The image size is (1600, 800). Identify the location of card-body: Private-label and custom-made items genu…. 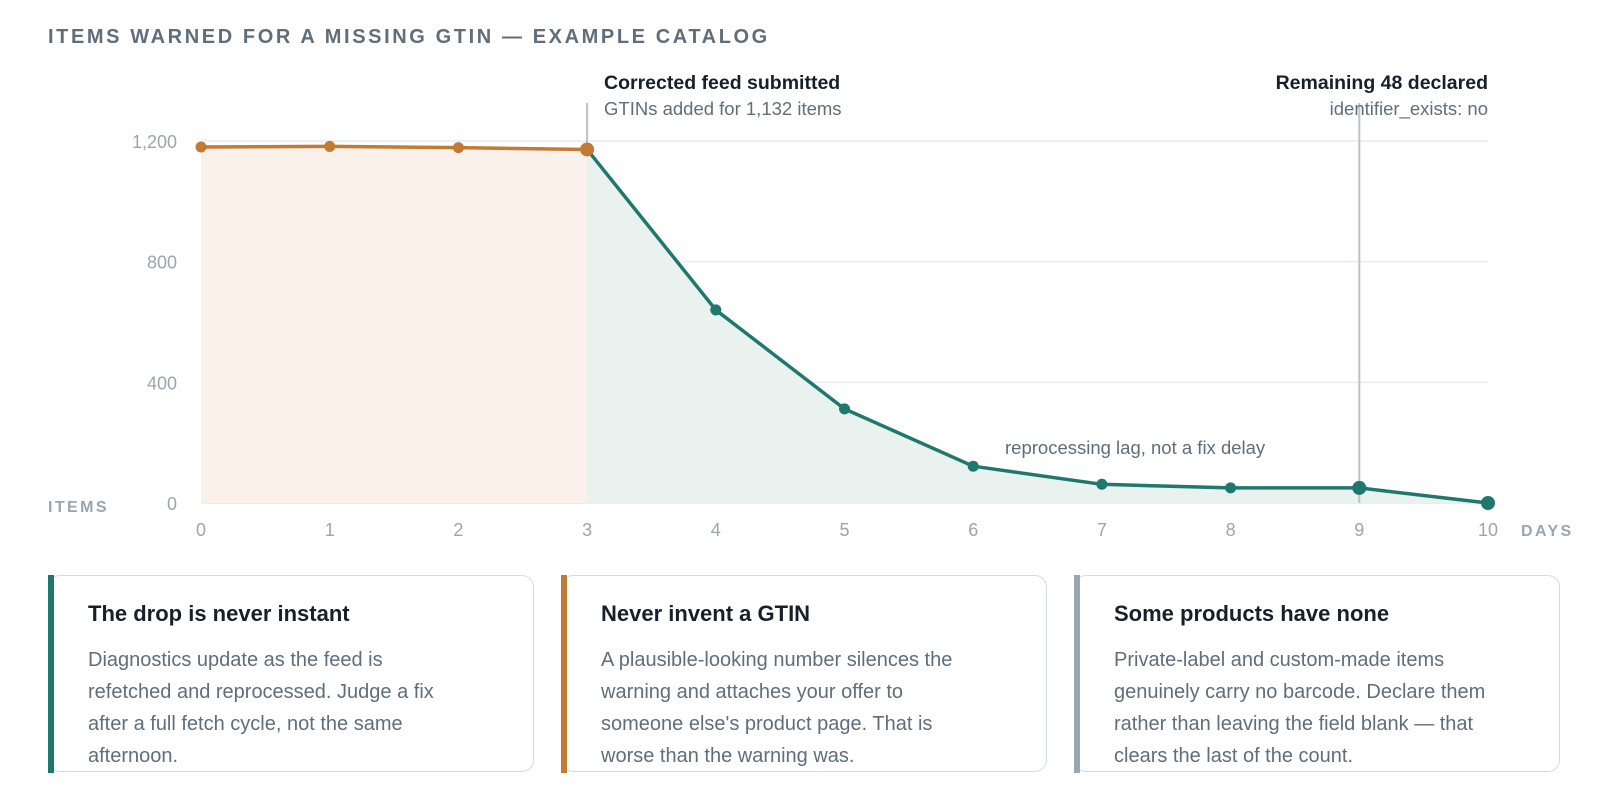
(1300, 708).